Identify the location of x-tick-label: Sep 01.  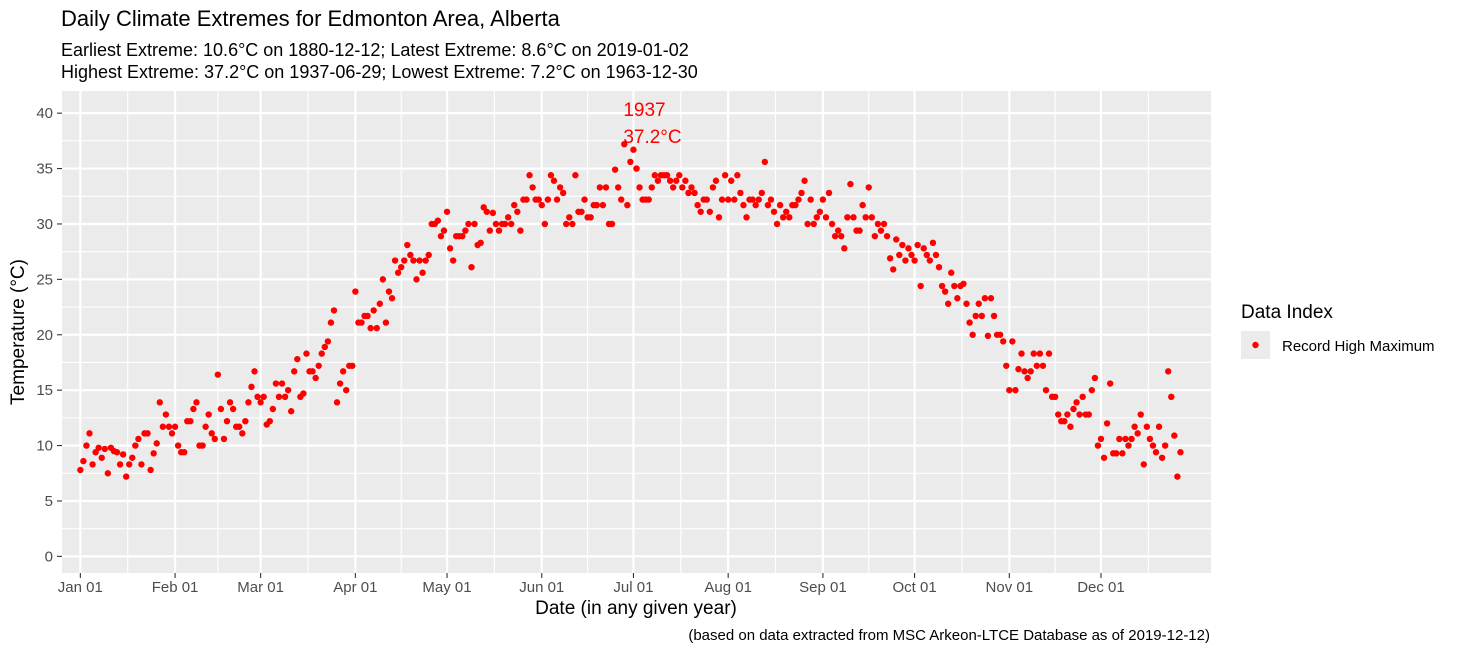
(823, 587).